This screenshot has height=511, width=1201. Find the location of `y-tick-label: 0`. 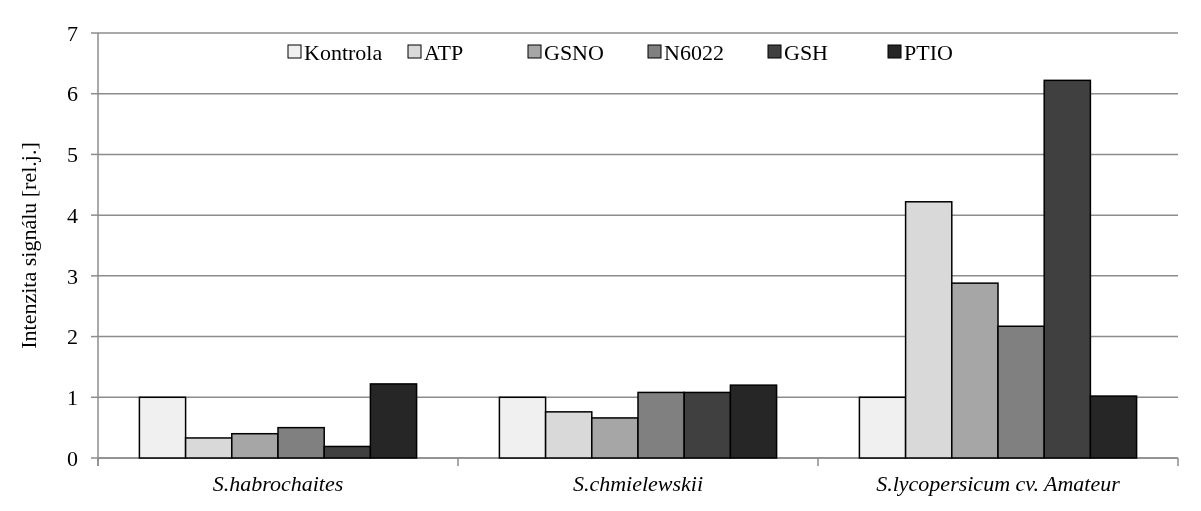

y-tick-label: 0 is located at coordinates (72, 458).